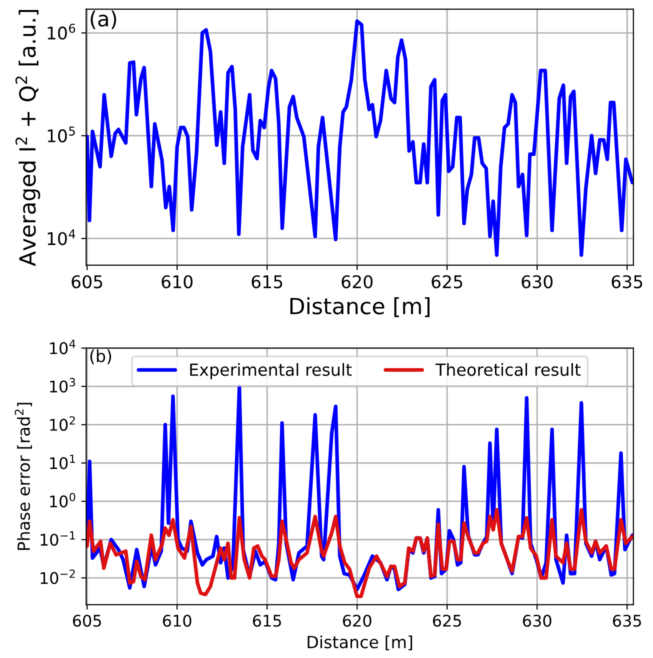  I want to click on y-tick-label: 10$^{3}$, so click(63, 385).